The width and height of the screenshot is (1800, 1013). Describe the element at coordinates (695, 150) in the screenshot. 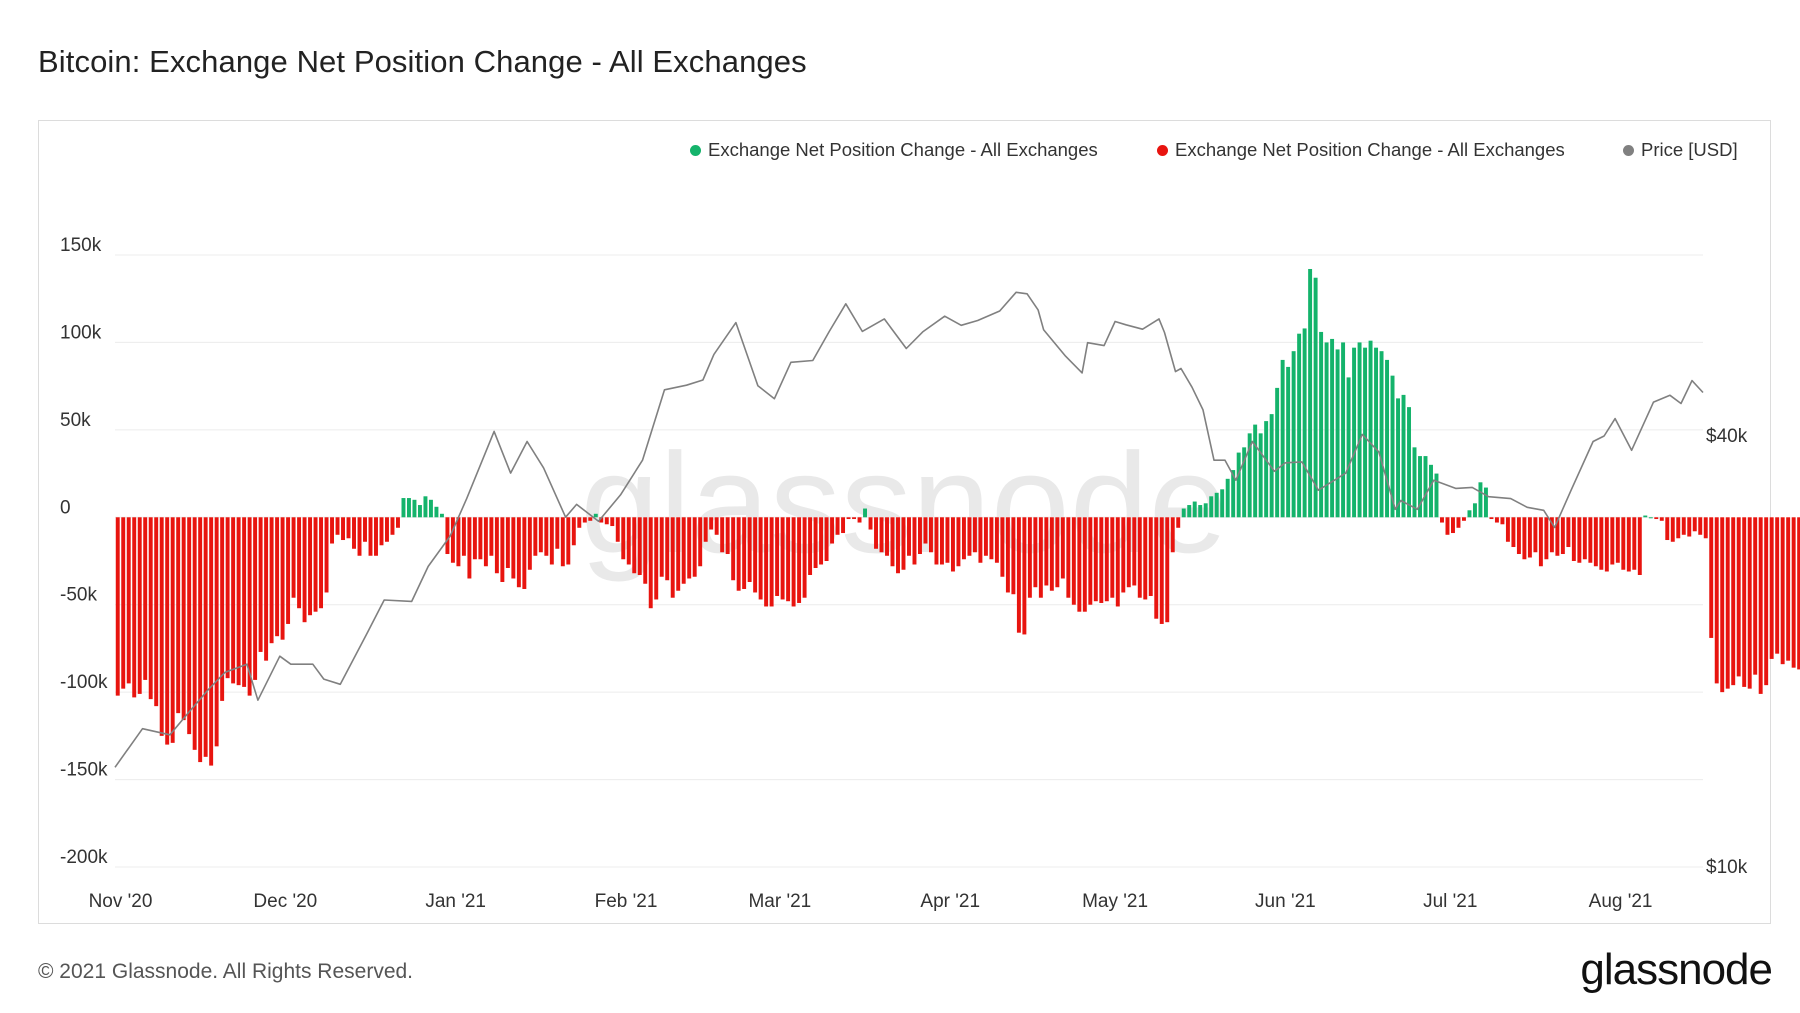

I see `legend-dot-positive` at that location.